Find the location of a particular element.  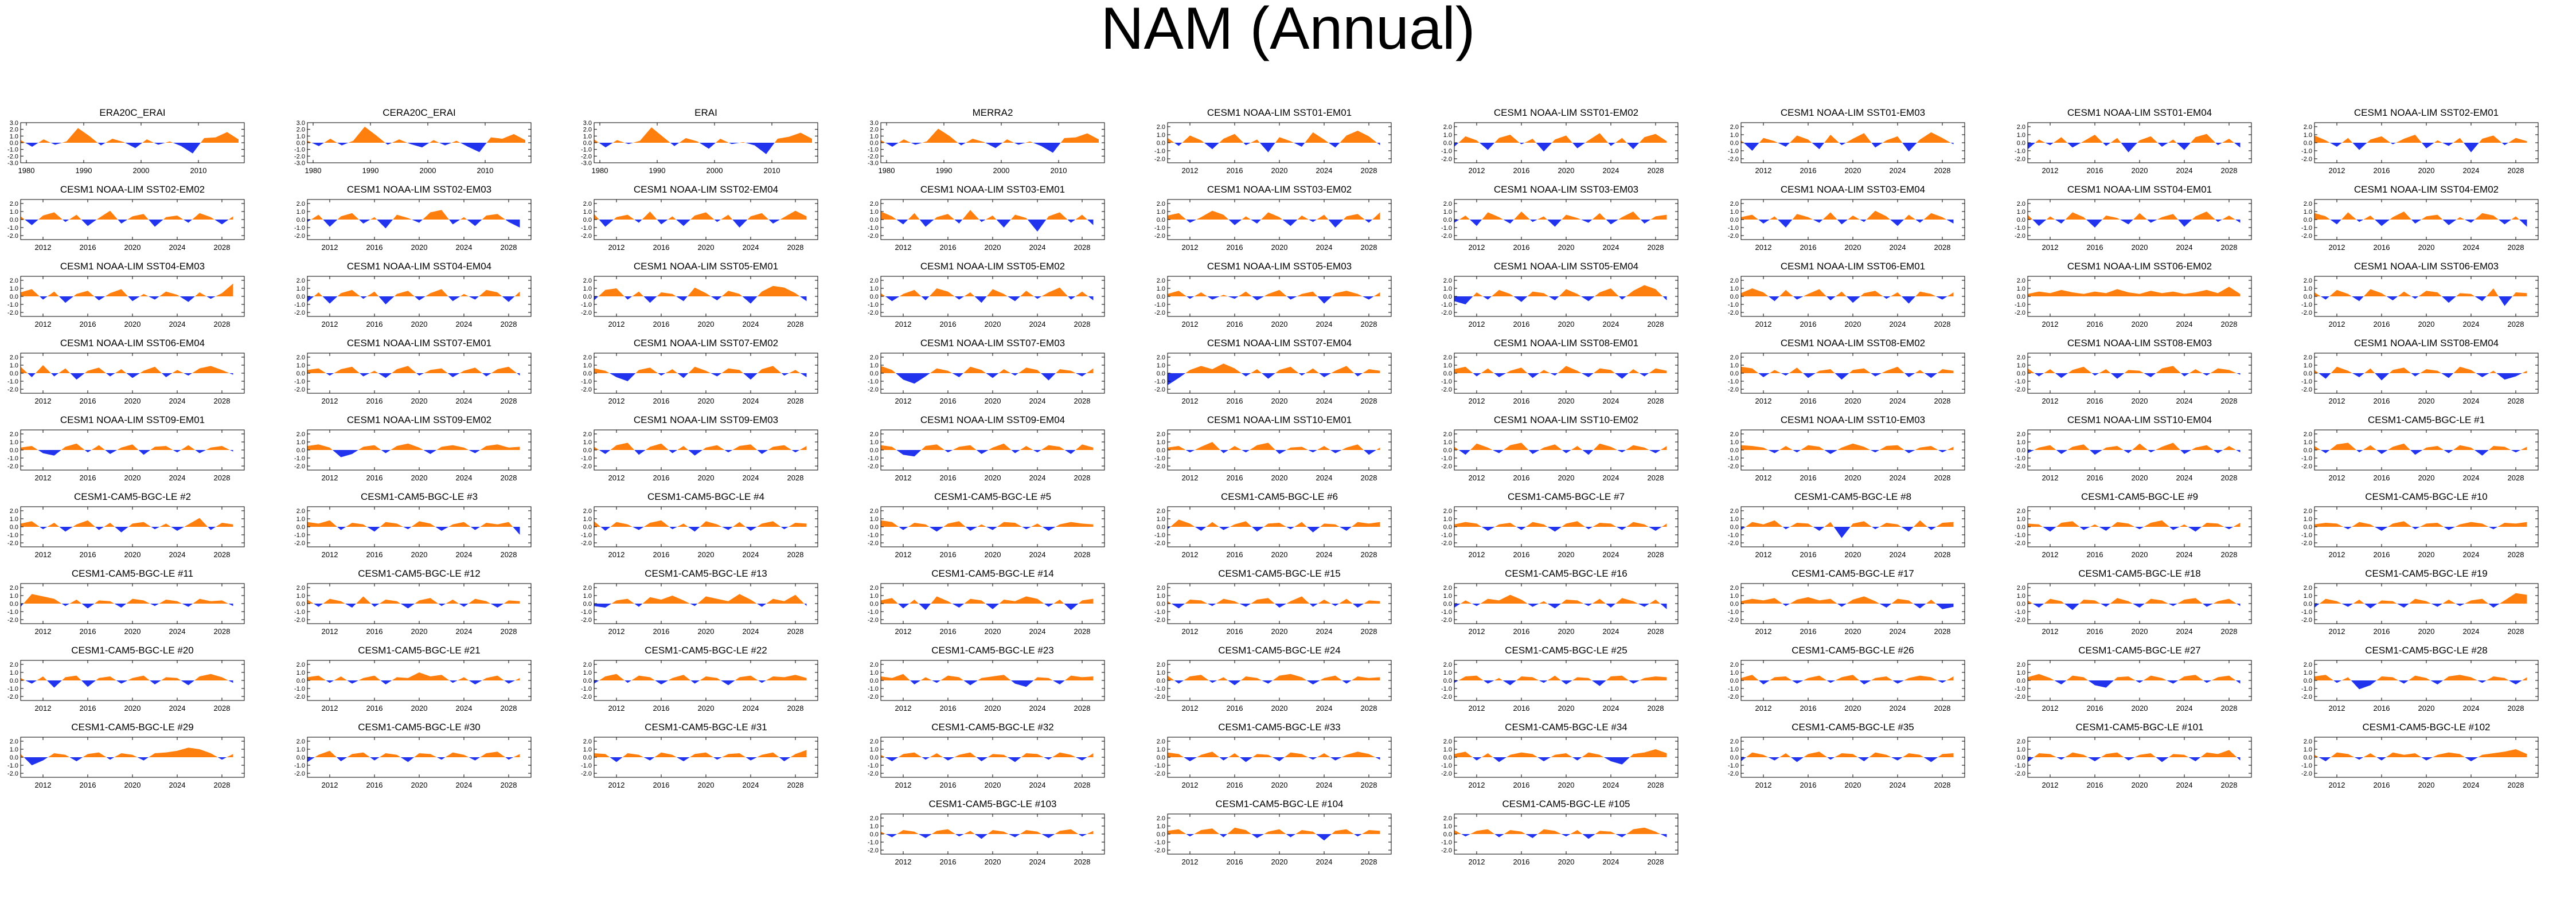

panel-title: CESM1 NOAA-LIM SST07-EM04 is located at coordinates (1280, 343).